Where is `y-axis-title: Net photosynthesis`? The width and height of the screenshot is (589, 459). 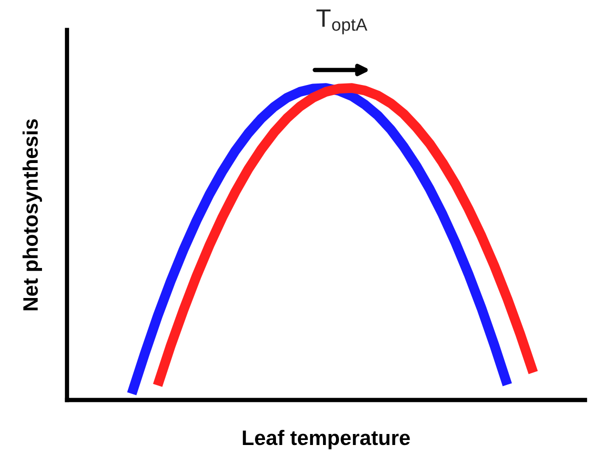 y-axis-title: Net photosynthesis is located at coordinates (32, 214).